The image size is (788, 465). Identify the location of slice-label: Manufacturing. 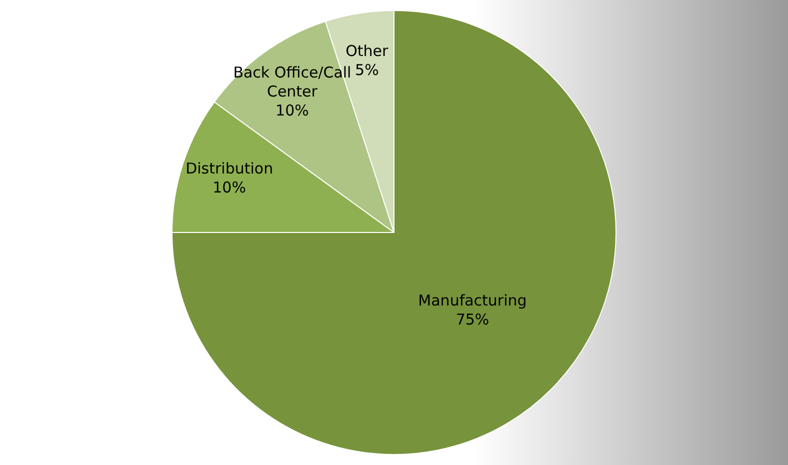
(472, 300).